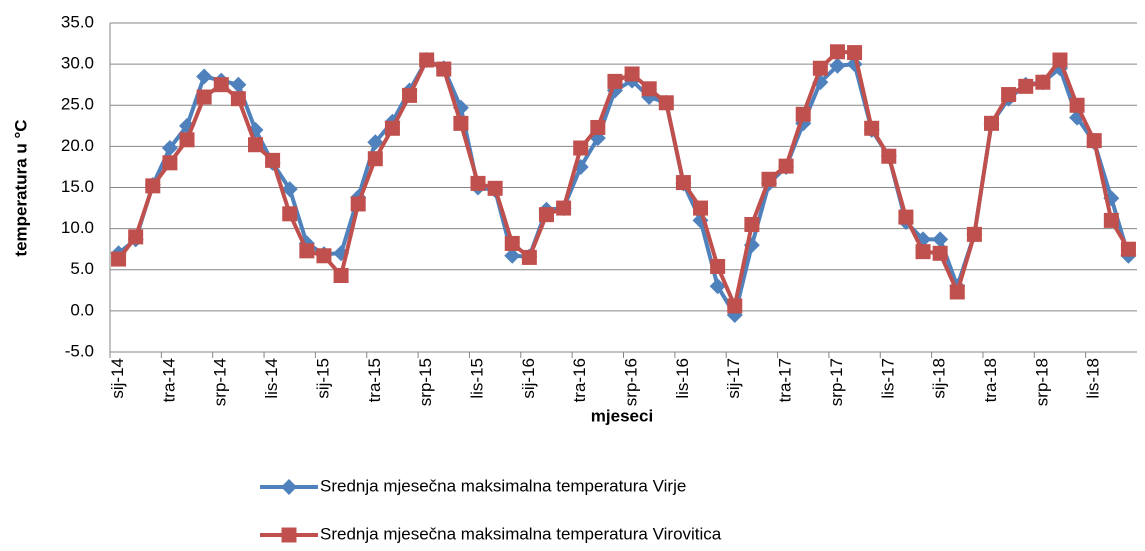 This screenshot has height=551, width=1145. Describe the element at coordinates (682, 378) in the screenshot. I see `x-tick-label: lis-16` at that location.